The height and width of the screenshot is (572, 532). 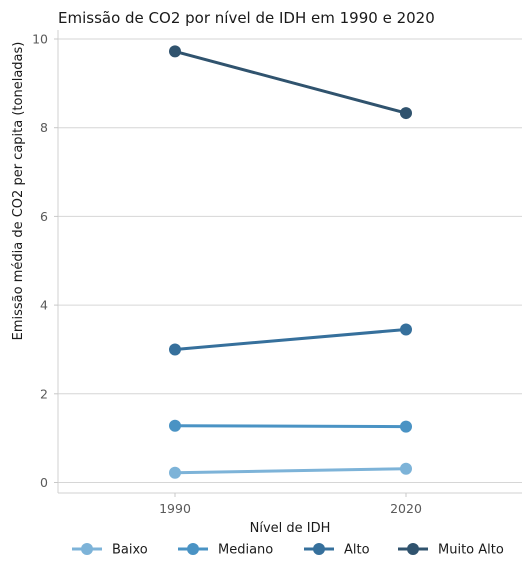 What do you see at coordinates (40, 39) in the screenshot?
I see `y-tick-label: 10` at bounding box center [40, 39].